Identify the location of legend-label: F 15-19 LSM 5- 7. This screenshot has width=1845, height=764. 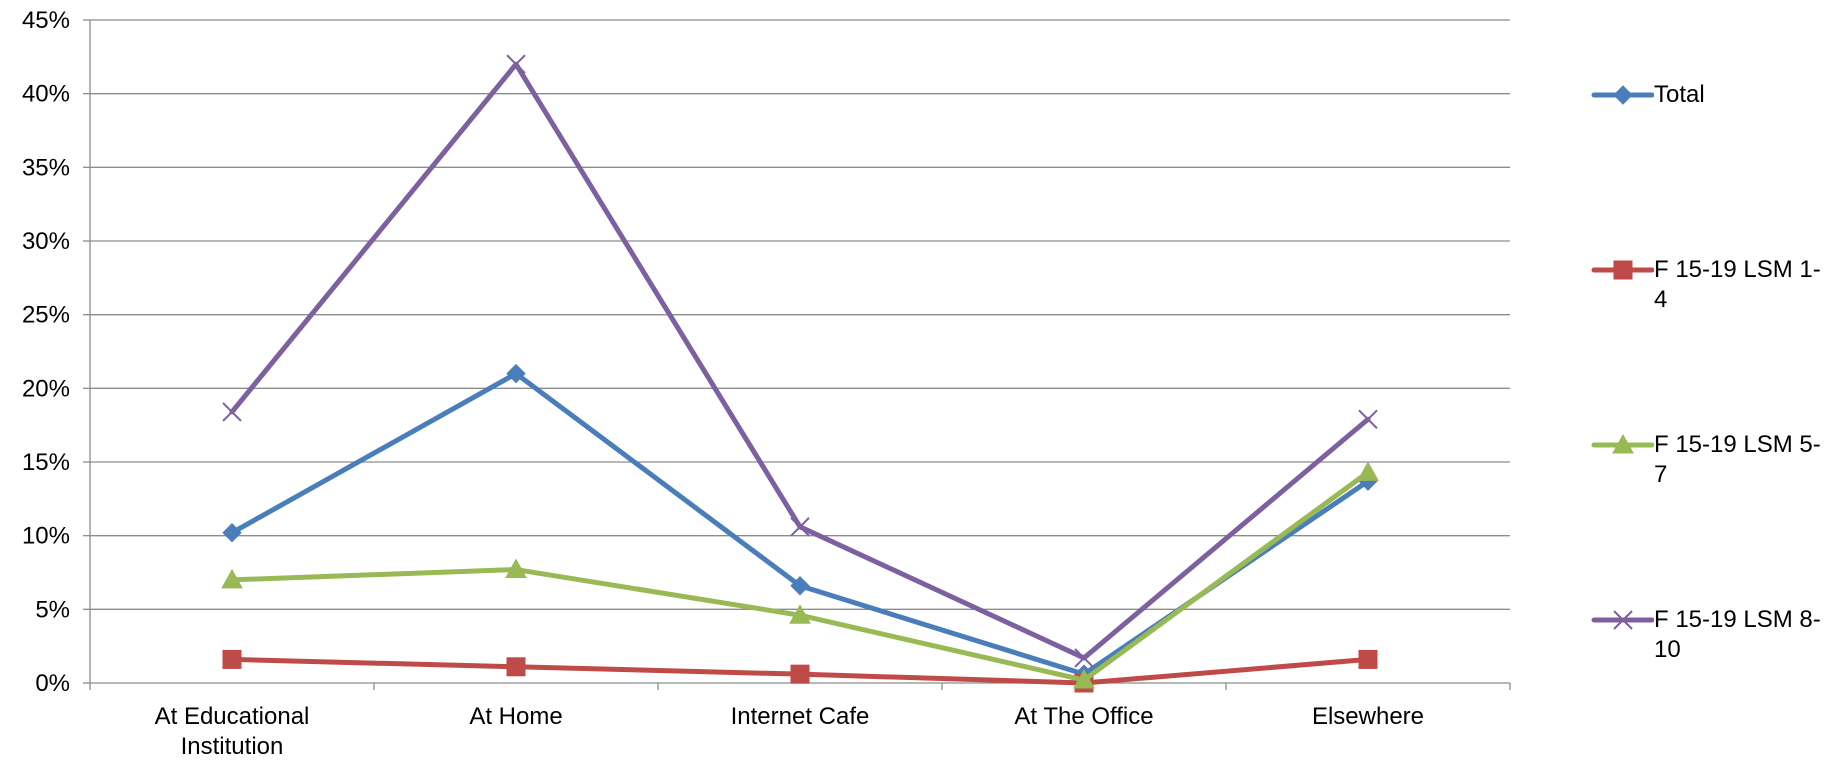
(1737, 459).